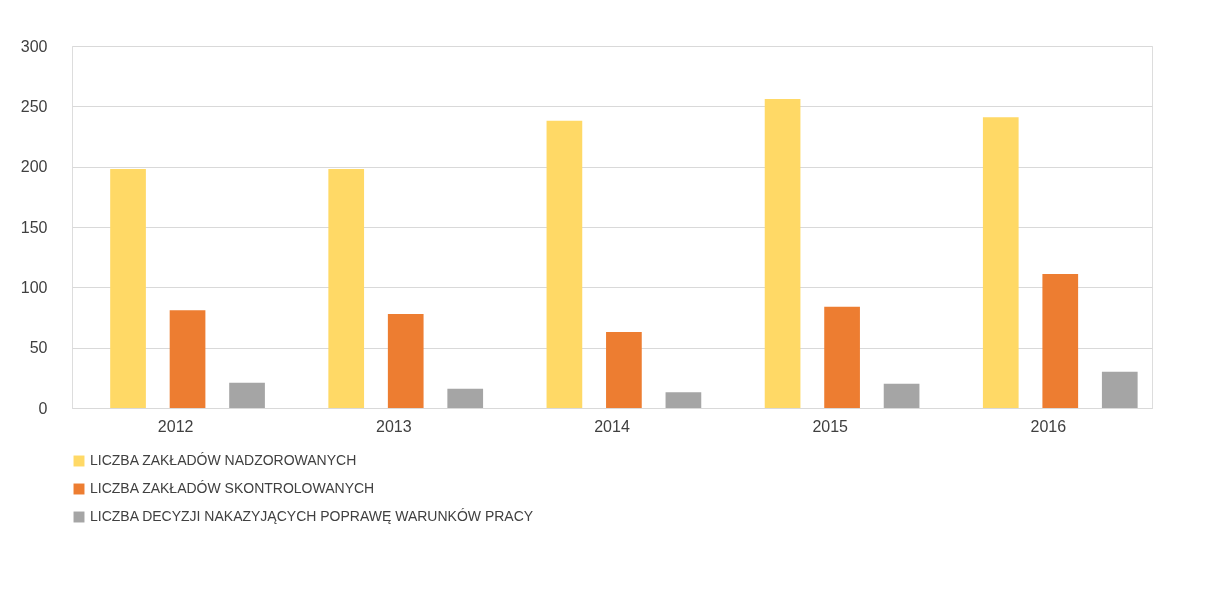 The height and width of the screenshot is (593, 1220). I want to click on x-tick-label: 2016, so click(1048, 426).